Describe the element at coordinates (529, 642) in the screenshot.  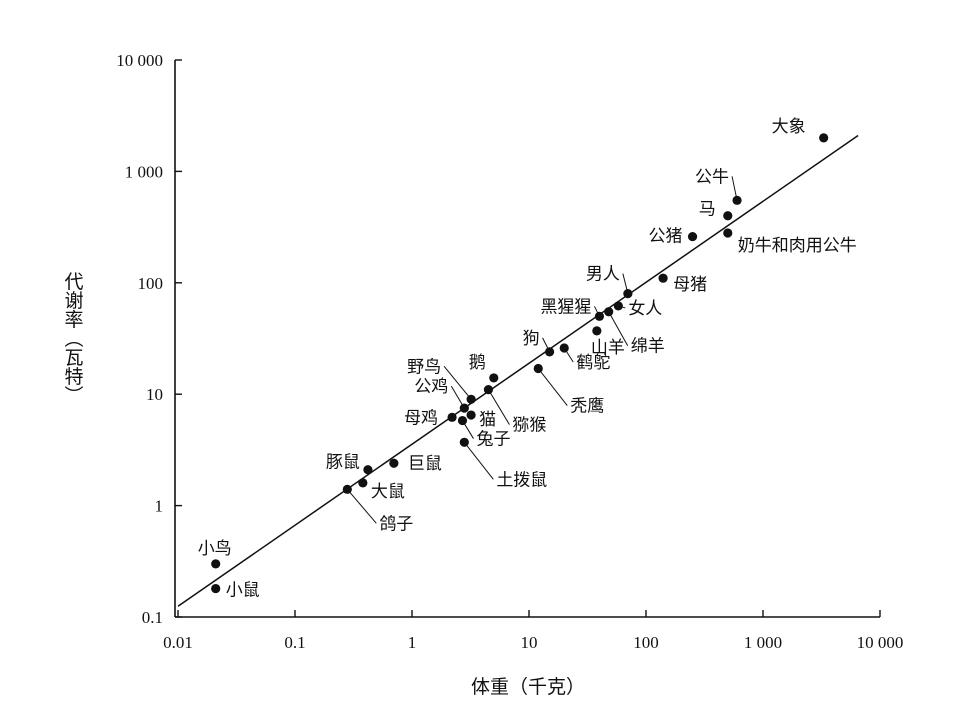
I see `x-tick-label: 10` at that location.